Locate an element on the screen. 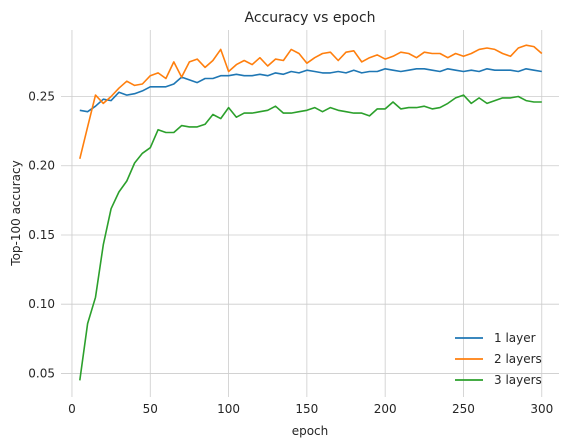 Image resolution: width=567 pixels, height=448 pixels. y-axis-ticks: 0.05 0.10 0.15 0.20 0.25 is located at coordinates (41, 234).